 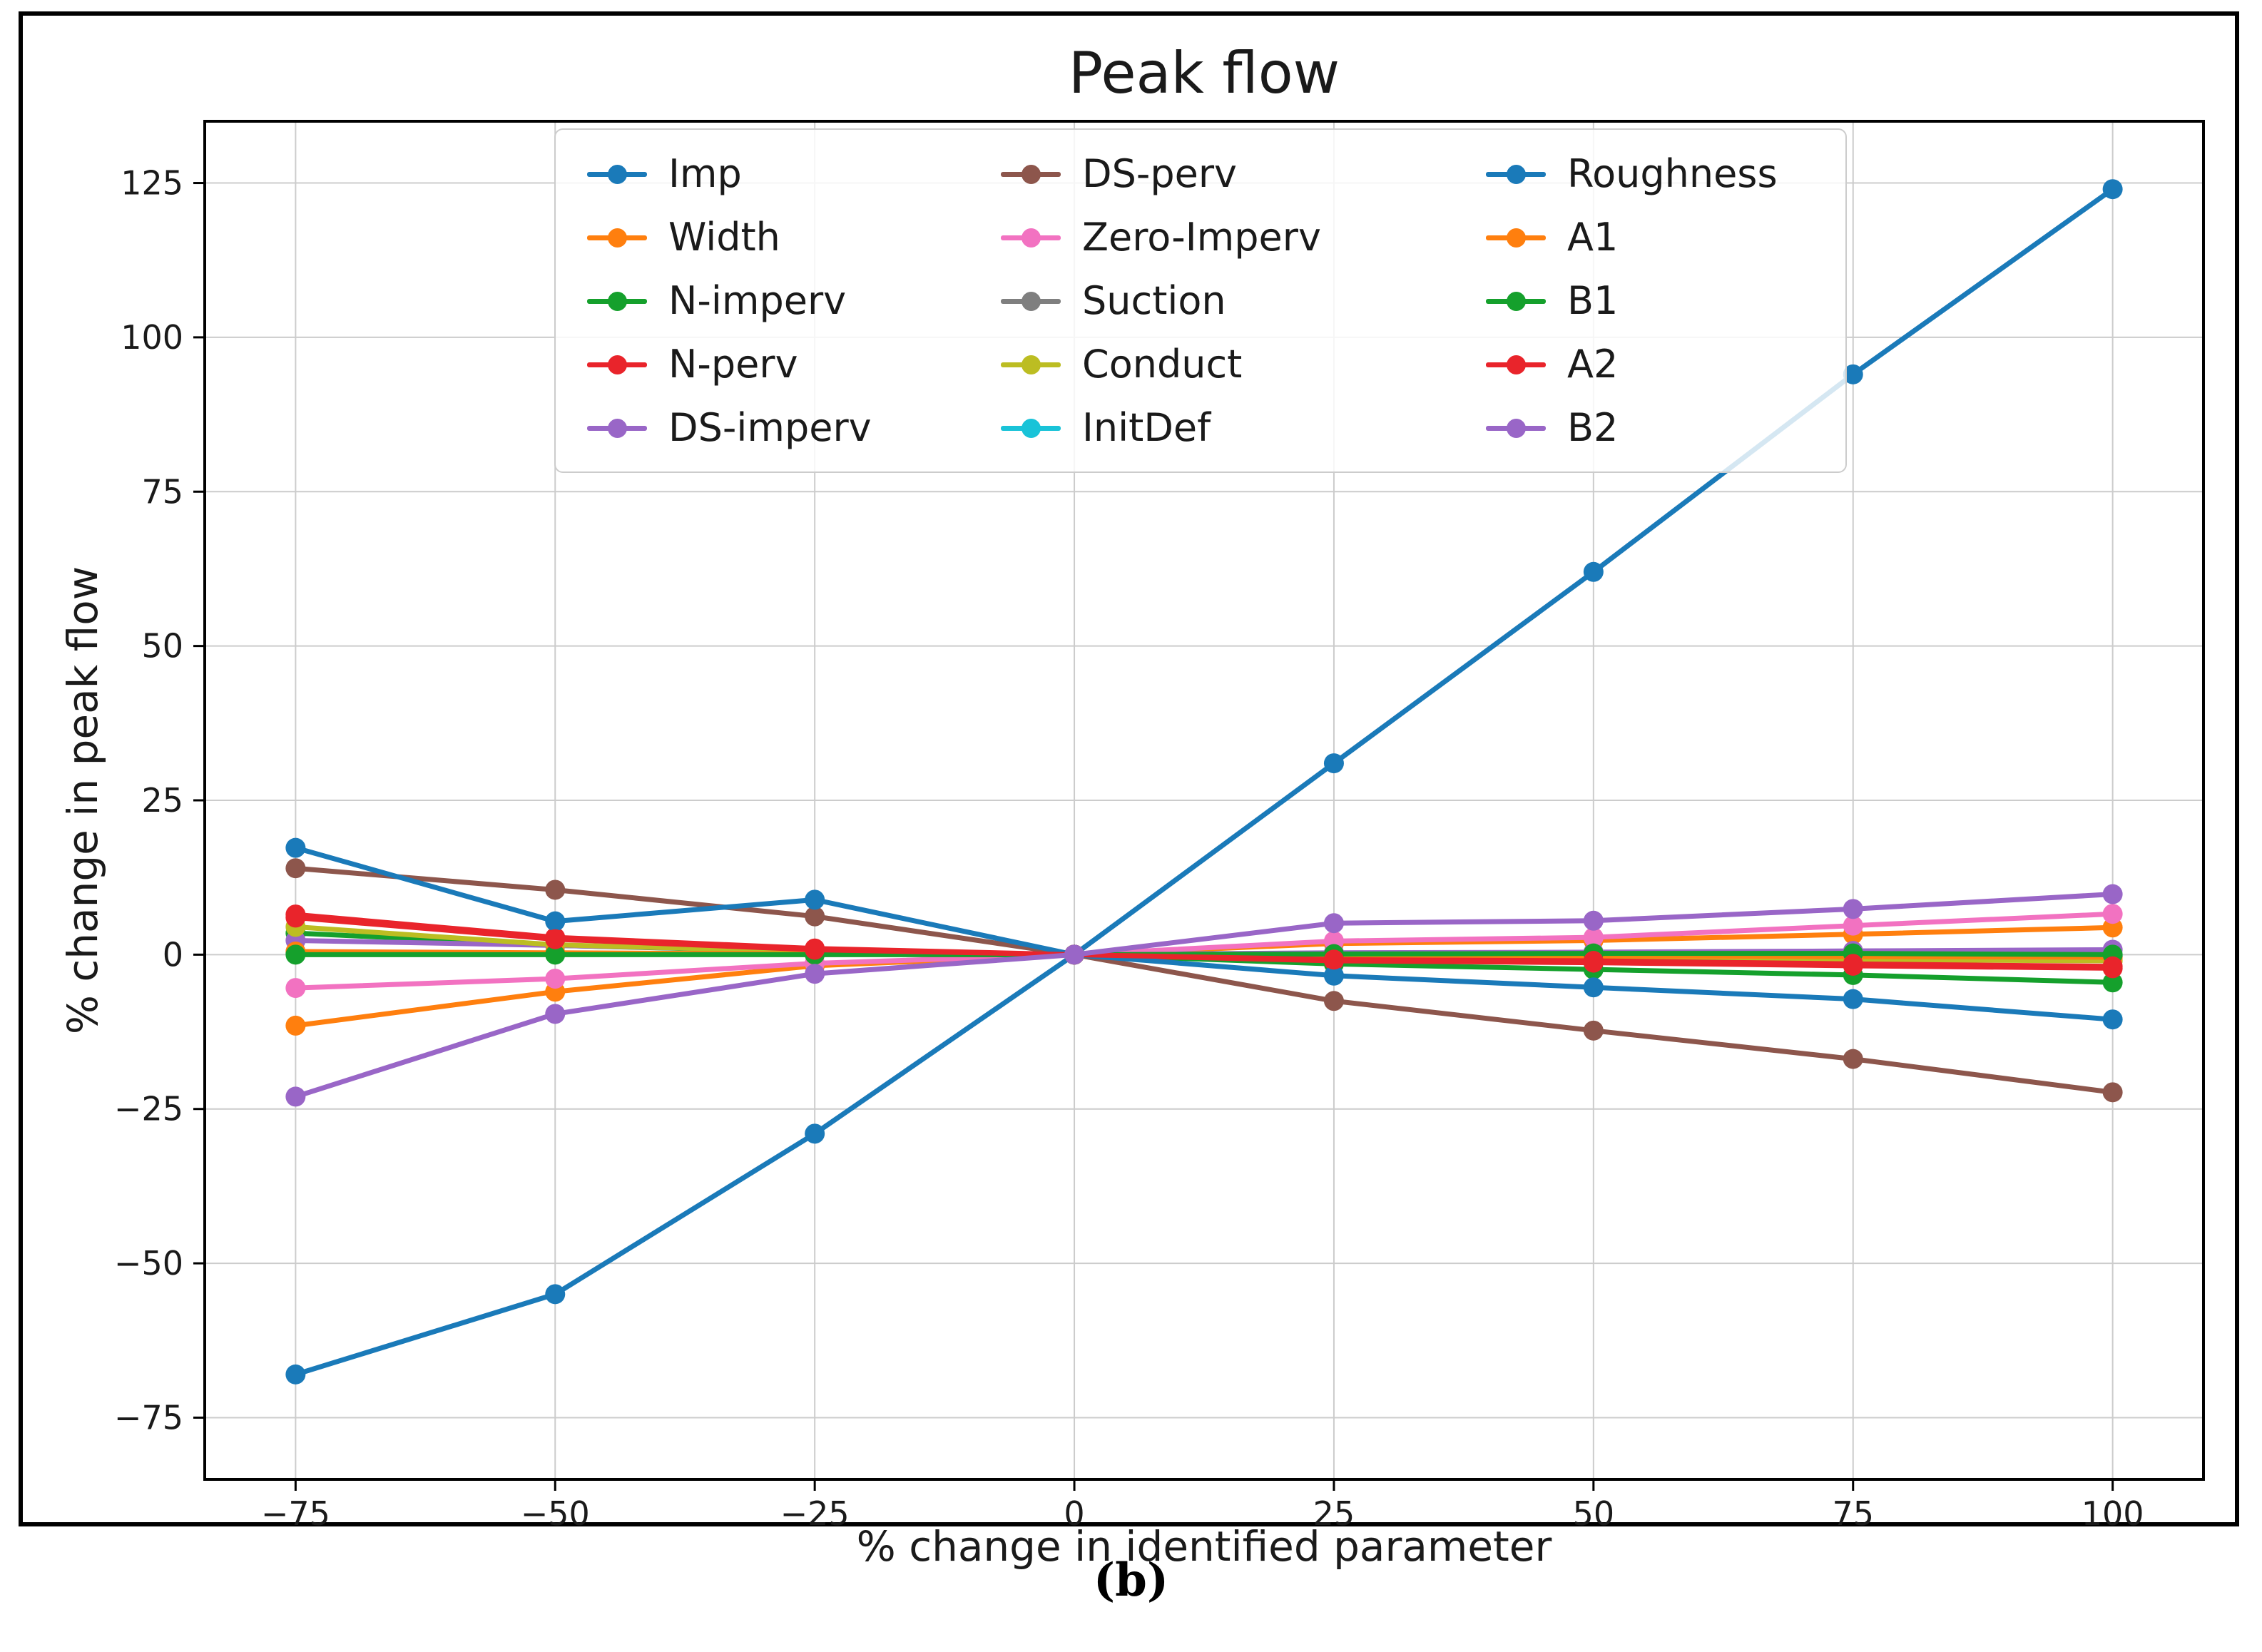 What do you see at coordinates (1334, 1513) in the screenshot?
I see `x-tick-label: 25` at bounding box center [1334, 1513].